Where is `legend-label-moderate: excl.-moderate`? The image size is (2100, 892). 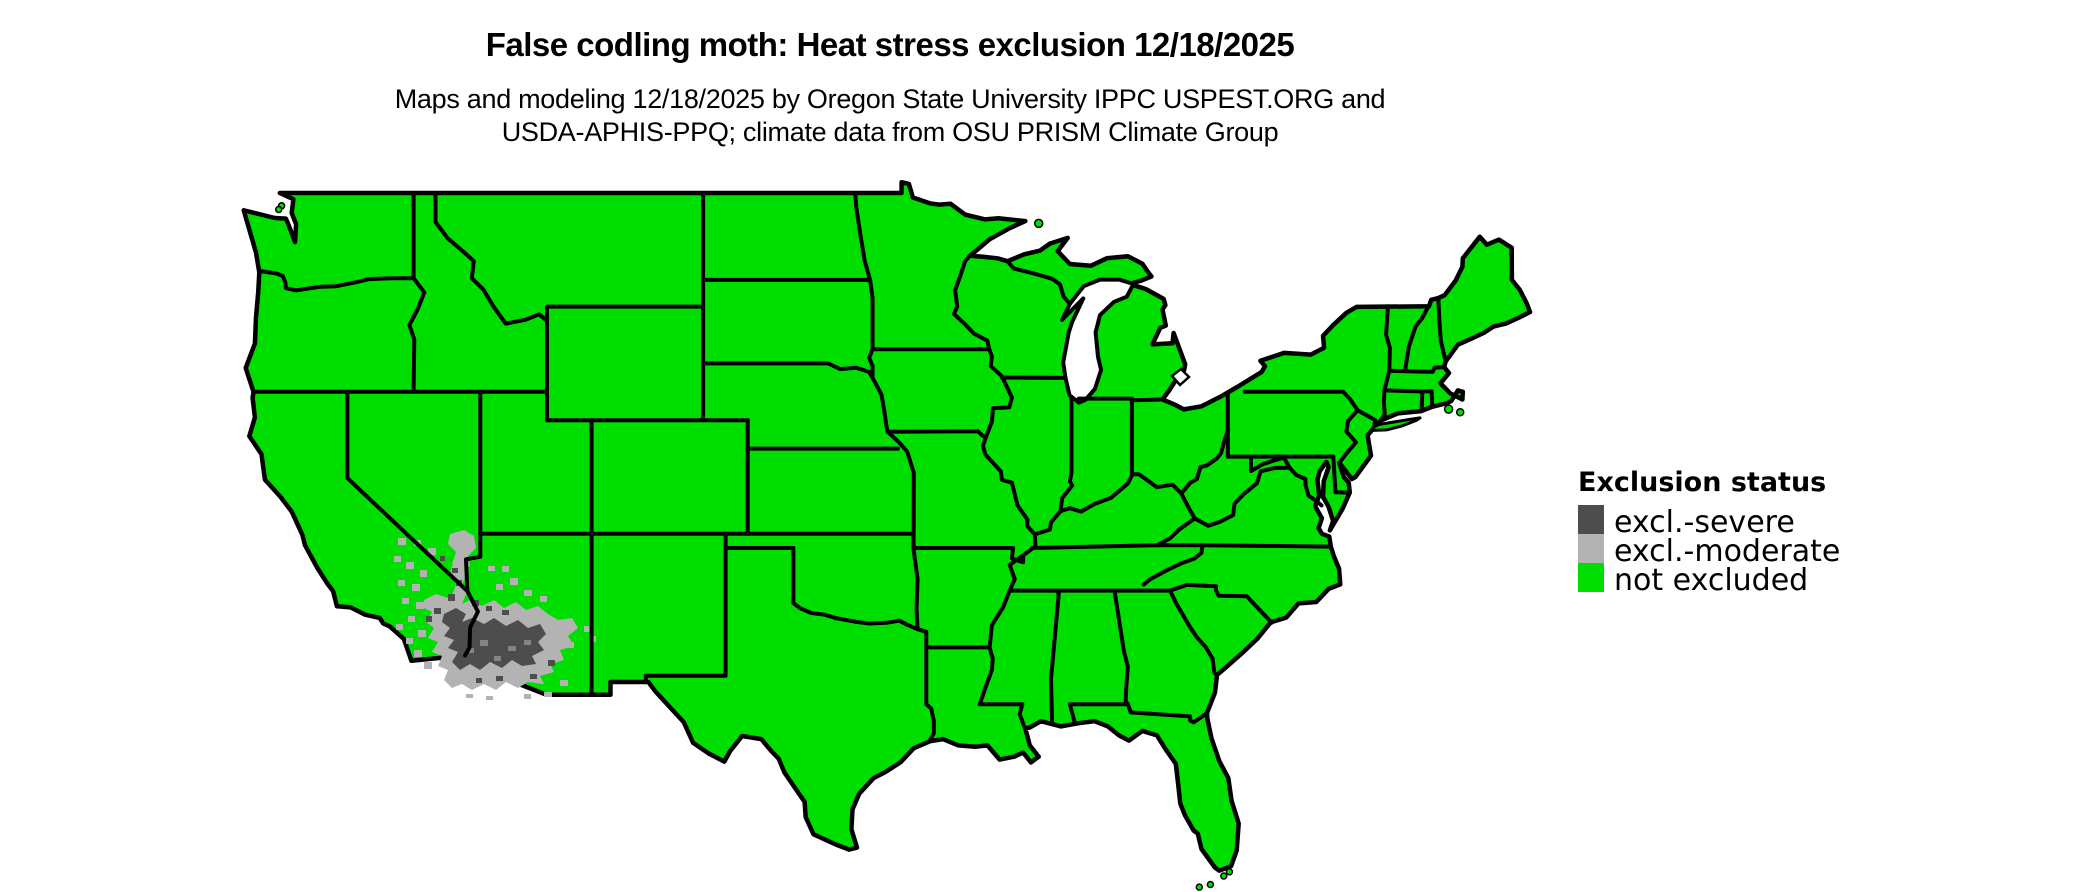 legend-label-moderate: excl.-moderate is located at coordinates (1727, 551).